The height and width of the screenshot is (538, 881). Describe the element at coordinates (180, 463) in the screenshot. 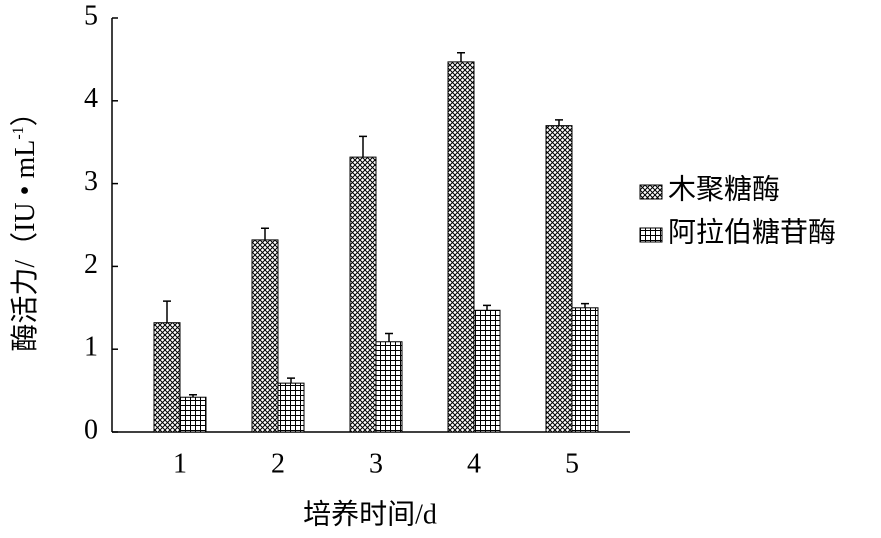

I see `x-tick-label: 1` at that location.